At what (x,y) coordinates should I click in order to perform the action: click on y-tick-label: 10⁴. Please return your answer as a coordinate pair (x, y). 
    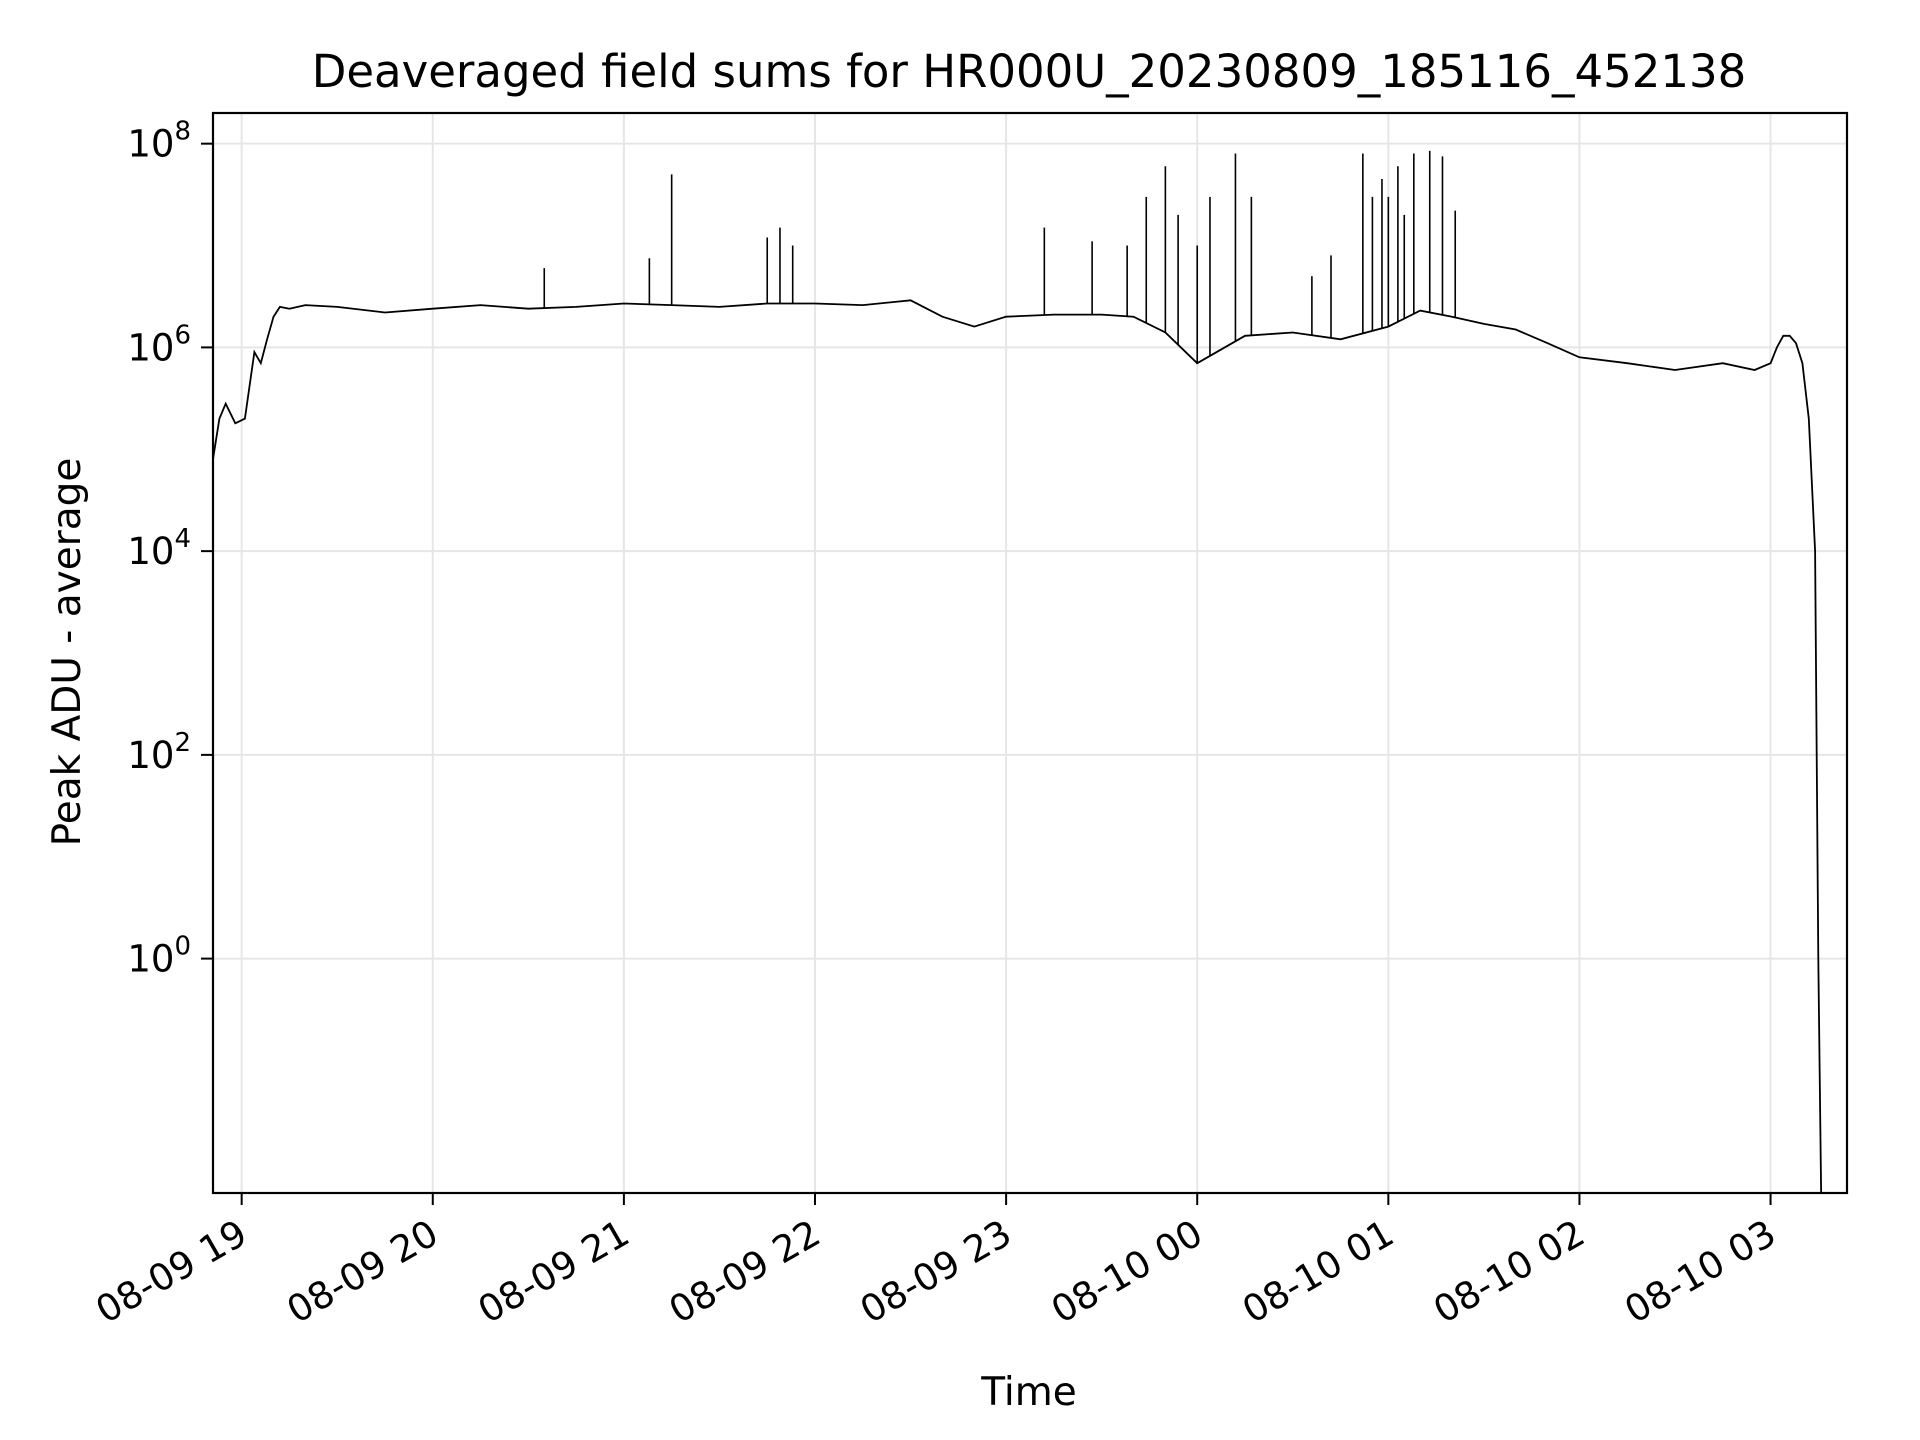
    Looking at the image, I should click on (159, 548).